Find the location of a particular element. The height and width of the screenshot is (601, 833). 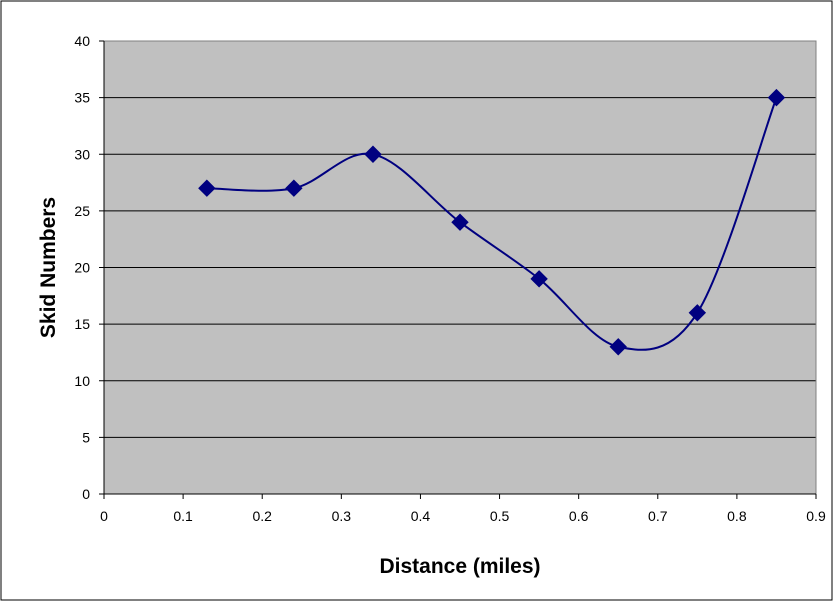

y-tick-label: 40 is located at coordinates (82, 41).